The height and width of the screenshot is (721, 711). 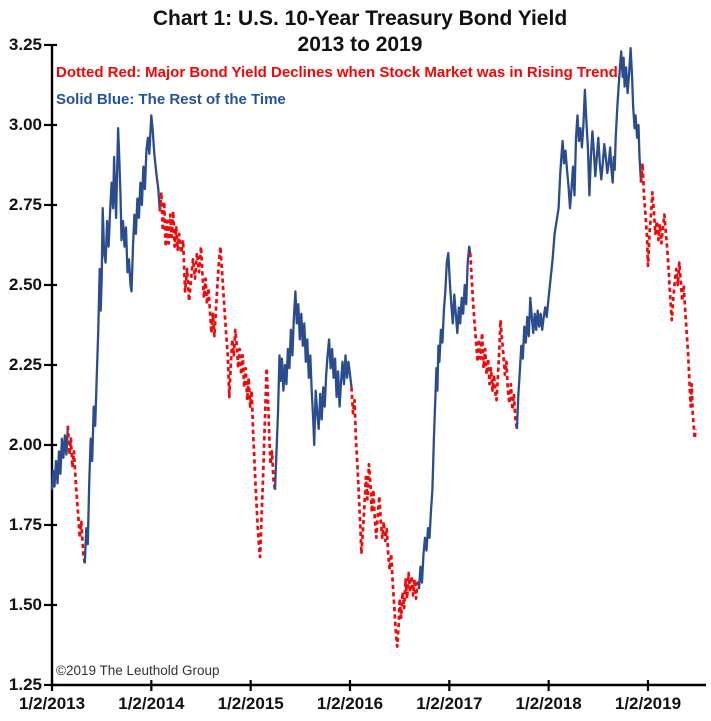 I want to click on y-tick-label: 1.50, so click(x=25, y=604).